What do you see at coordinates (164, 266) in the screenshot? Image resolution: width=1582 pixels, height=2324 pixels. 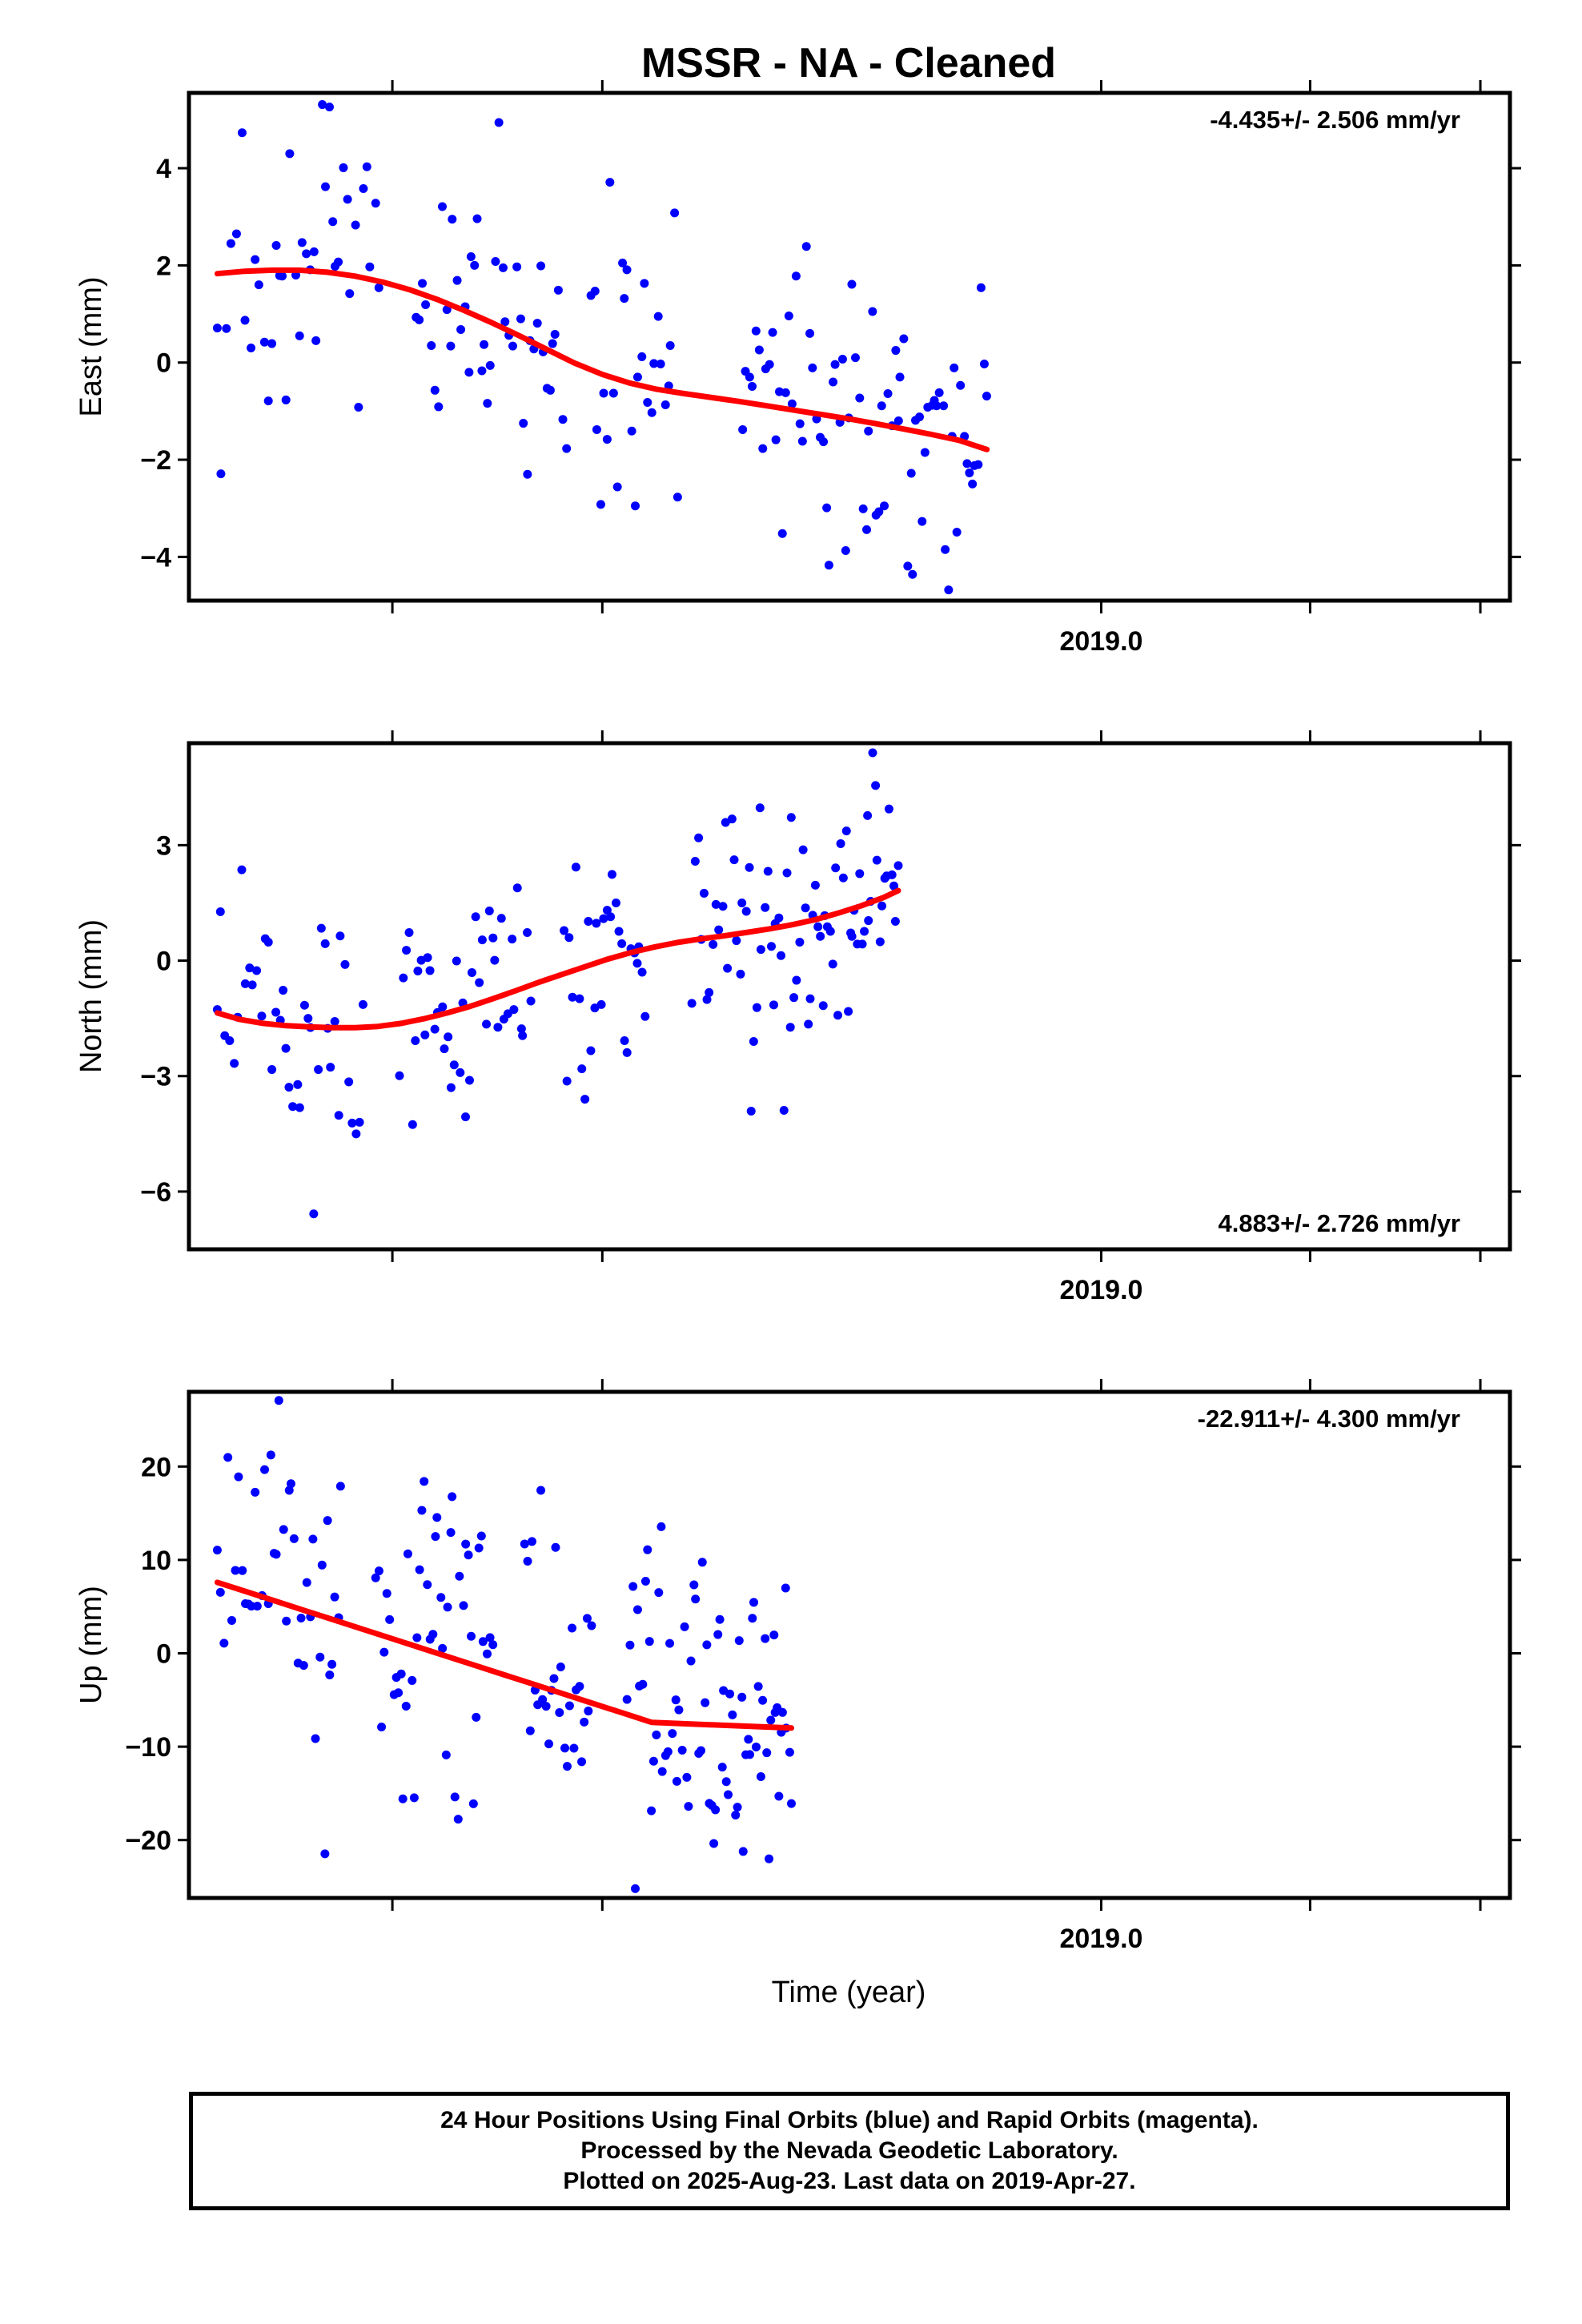 I see `east-ytick-label-3: 2` at bounding box center [164, 266].